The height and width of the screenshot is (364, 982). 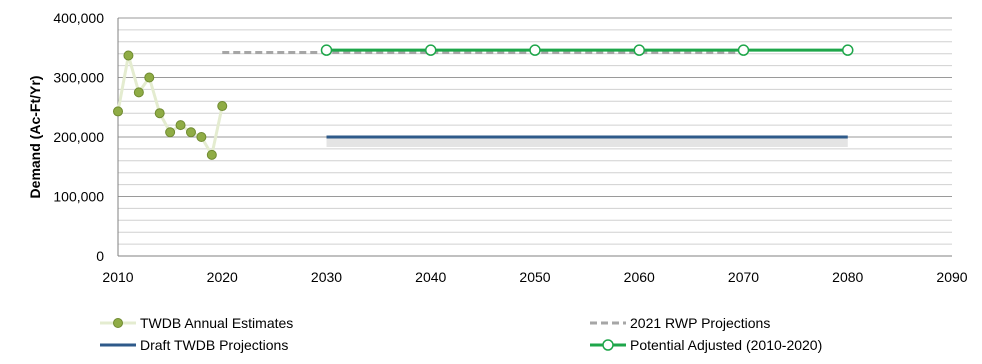 What do you see at coordinates (639, 277) in the screenshot?
I see `x-tick-label: 2060` at bounding box center [639, 277].